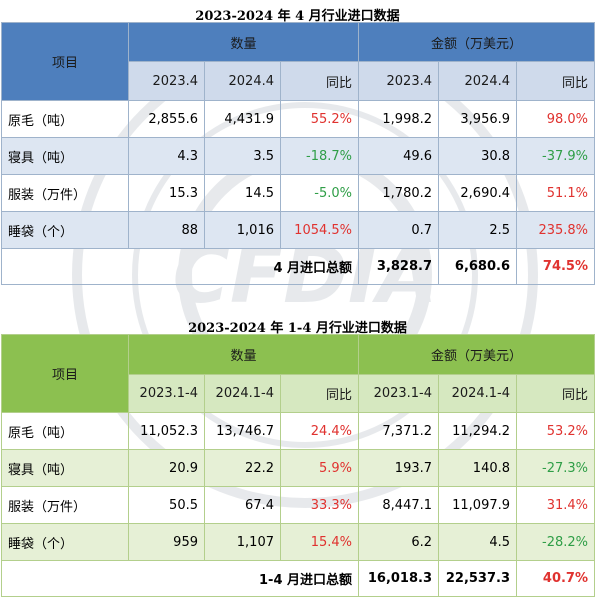  Describe the element at coordinates (478, 431) in the screenshot. I see `value-cell: 11,294.2` at that location.